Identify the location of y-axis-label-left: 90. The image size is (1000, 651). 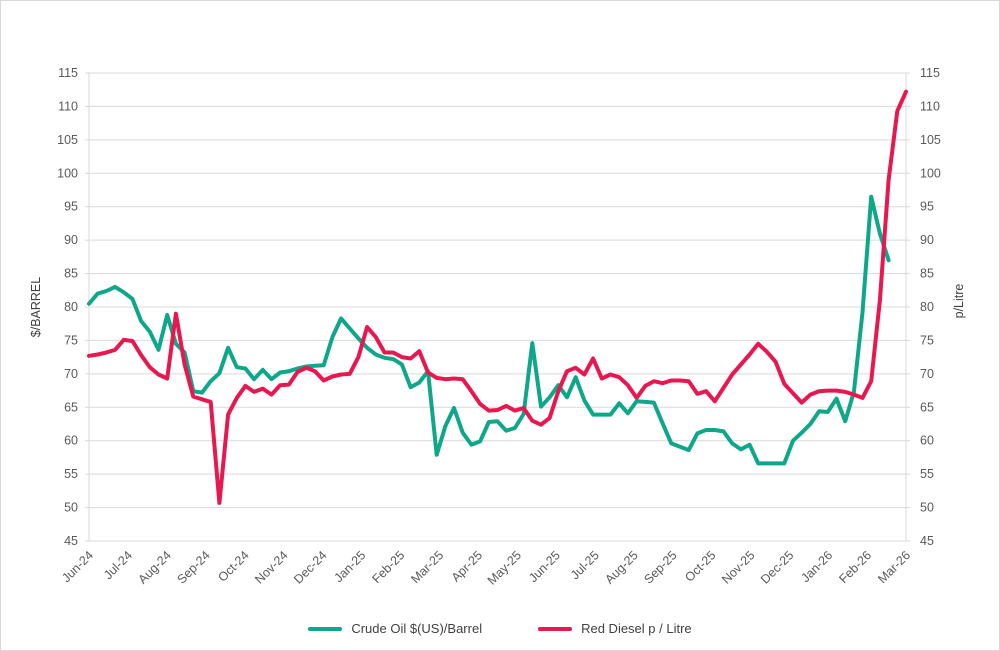
(71, 240).